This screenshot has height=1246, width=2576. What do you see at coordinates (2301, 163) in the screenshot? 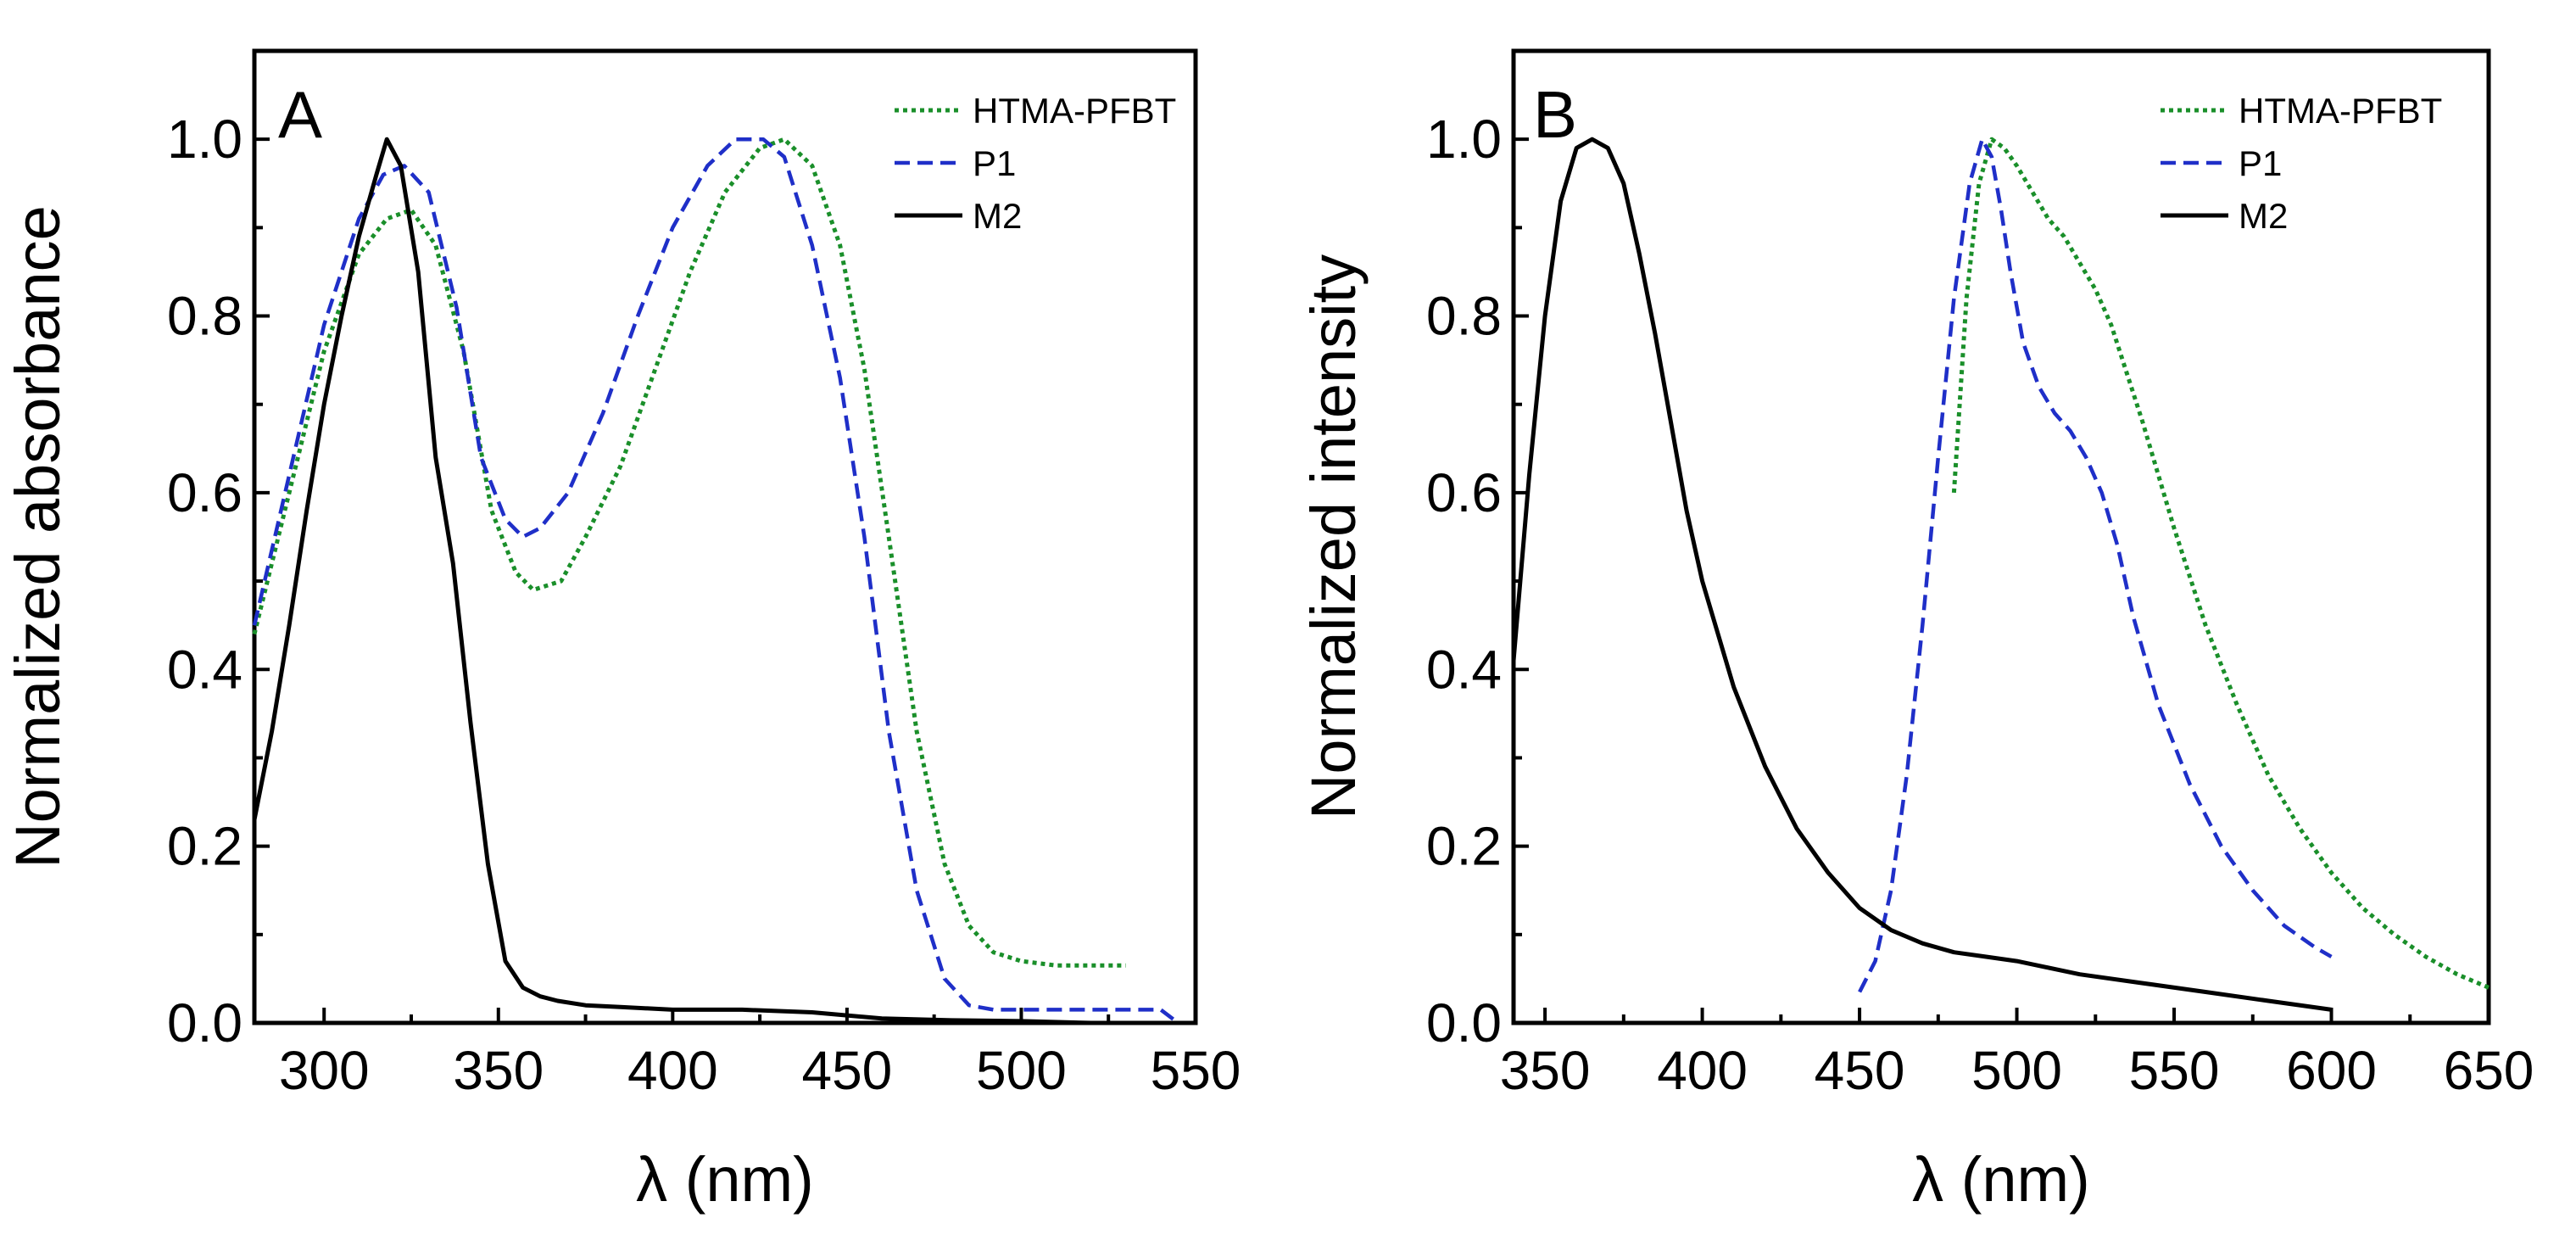
I see `legend-b: HTMA-PFBT P1 M2` at bounding box center [2301, 163].